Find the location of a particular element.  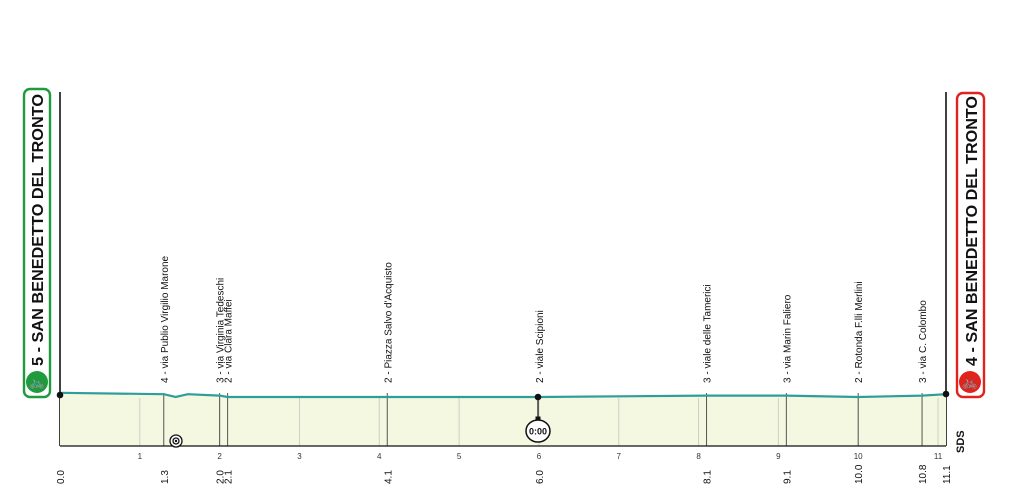

km-marker-label: 2.0 is located at coordinates (221, 477).